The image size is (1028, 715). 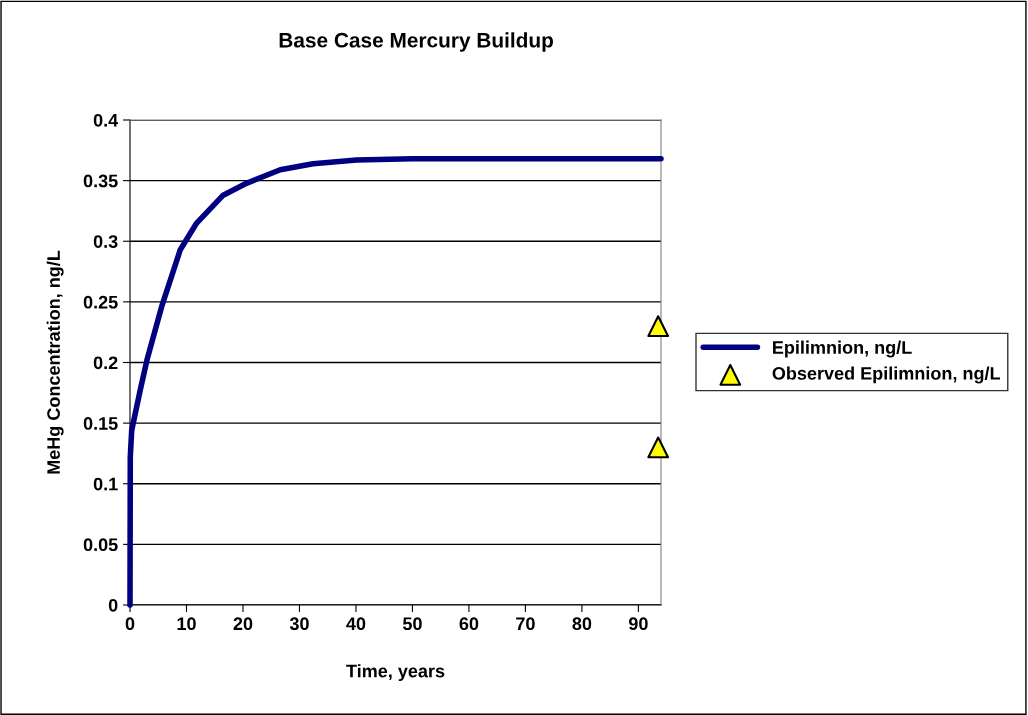 I want to click on y-tick-label: 0.15, so click(x=100, y=423).